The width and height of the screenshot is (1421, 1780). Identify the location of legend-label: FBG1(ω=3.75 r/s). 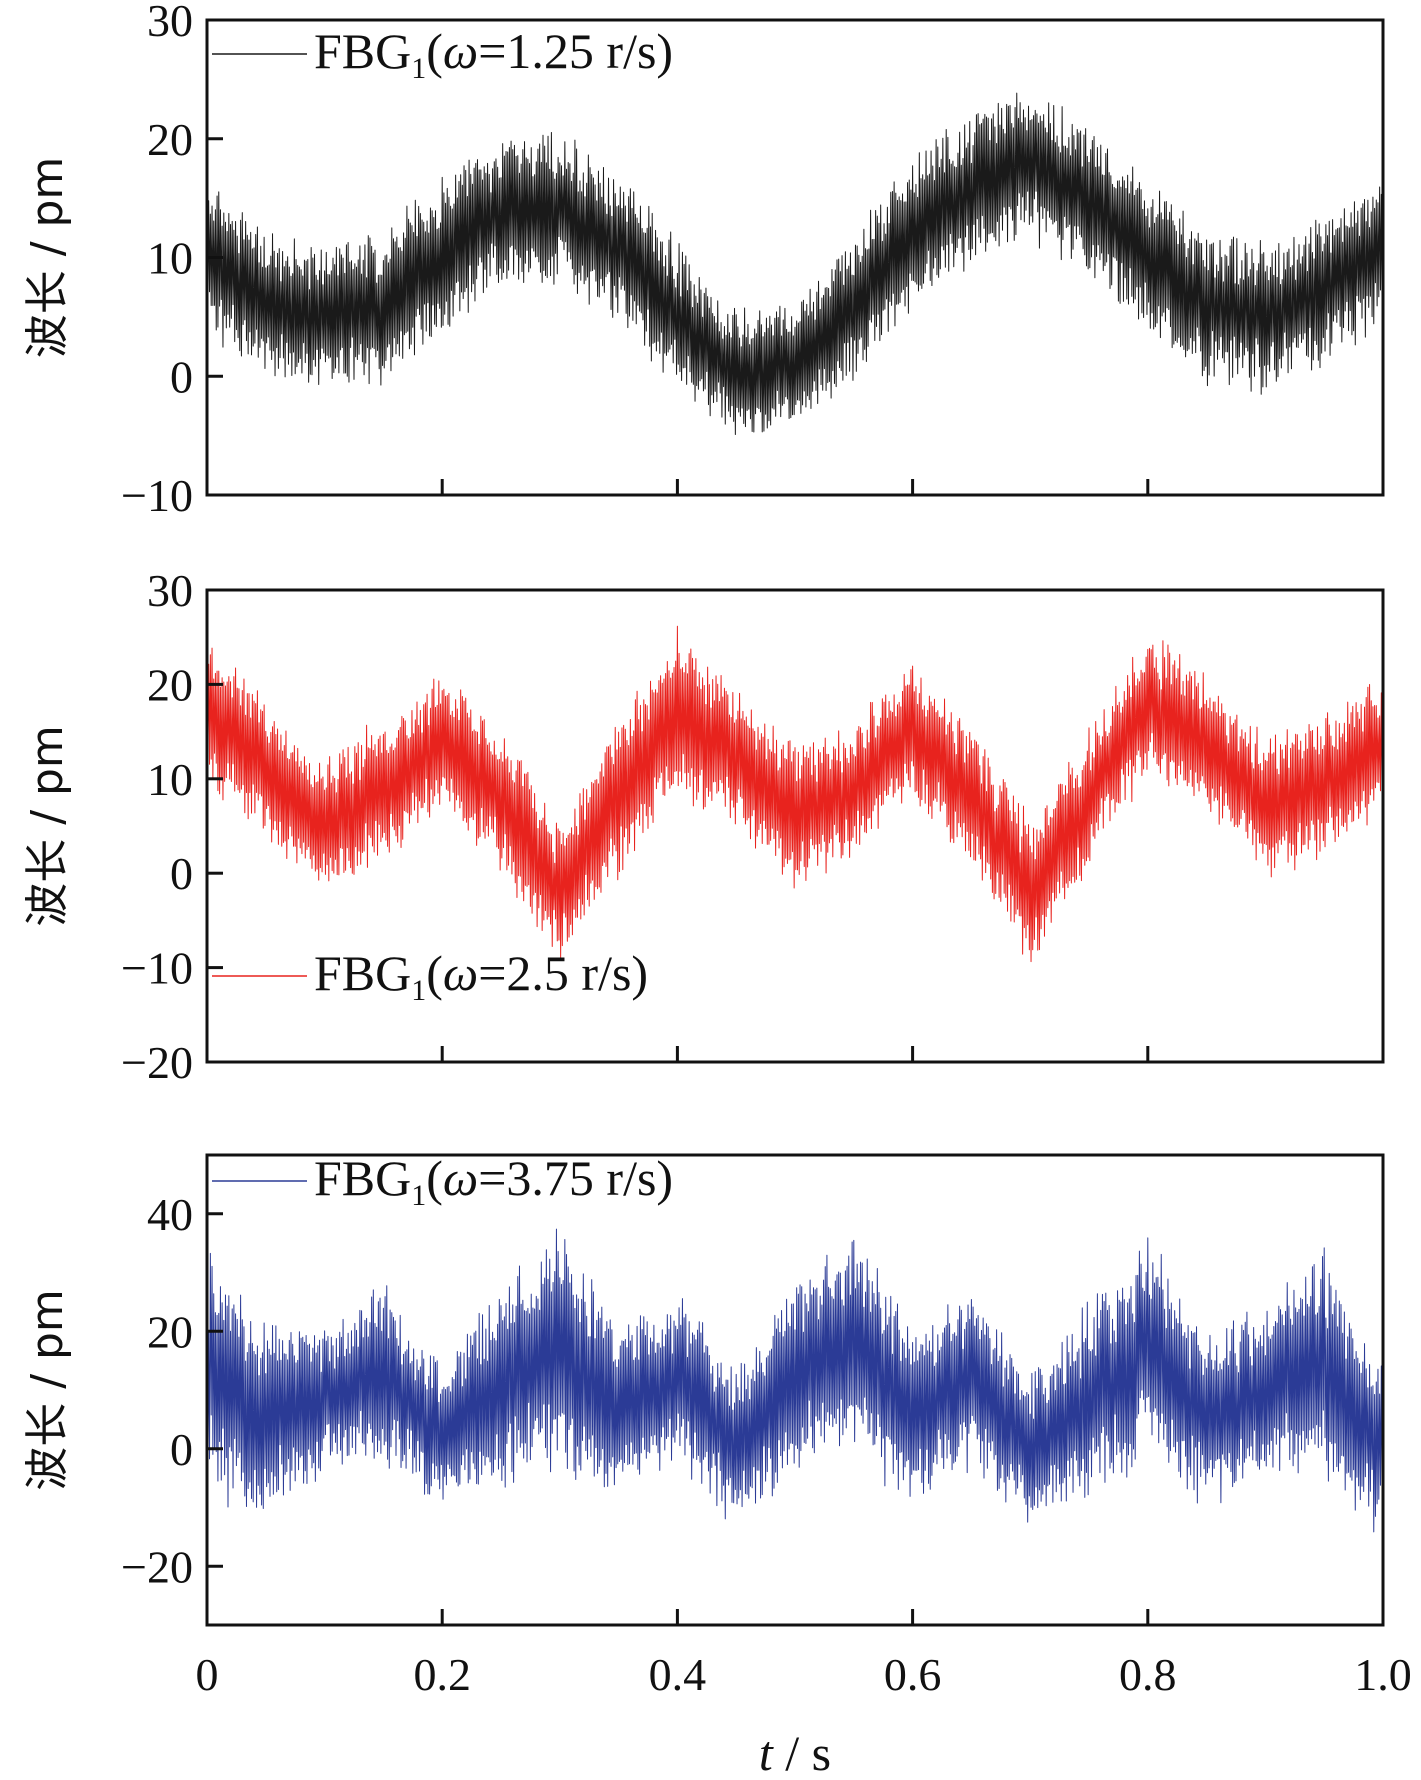
(493, 1181).